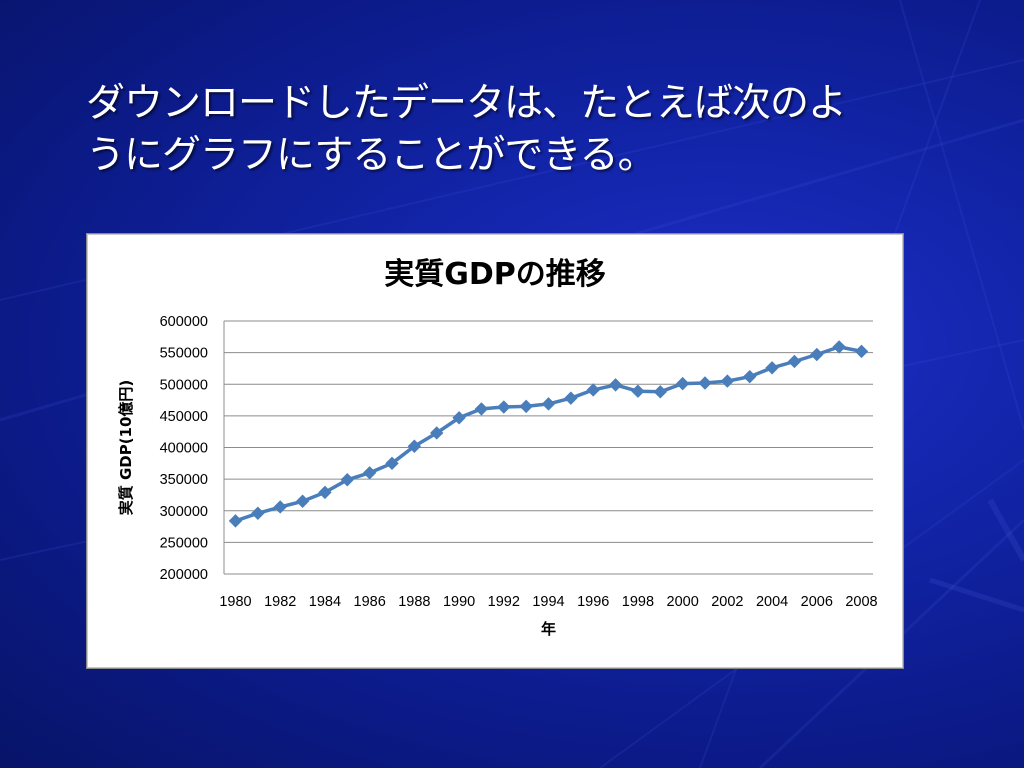 Image resolution: width=1024 pixels, height=768 pixels. I want to click on y-tick-label: 200000, so click(184, 575).